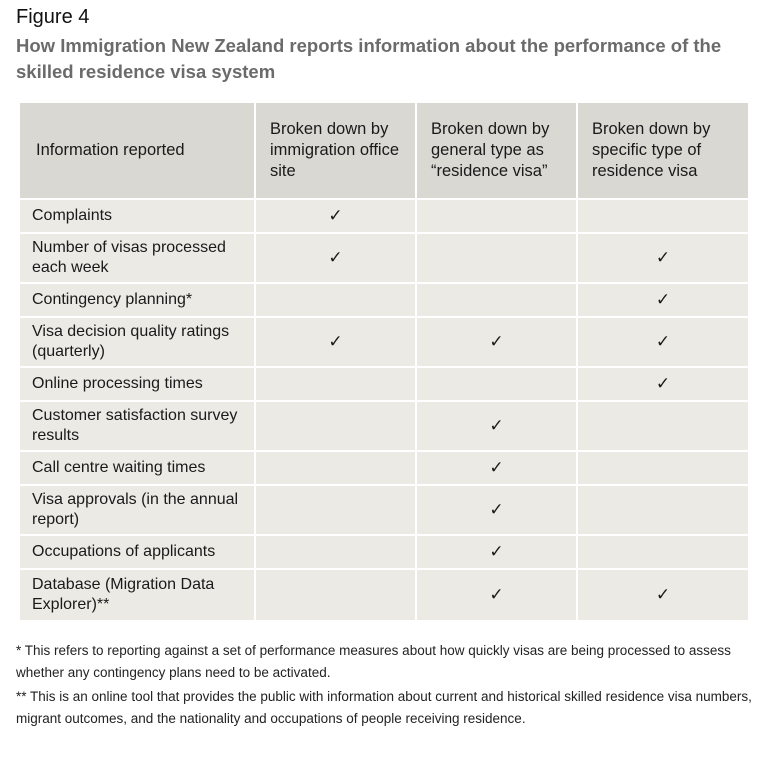  I want to click on row-label: Customer satisfaction survey results, so click(137, 426).